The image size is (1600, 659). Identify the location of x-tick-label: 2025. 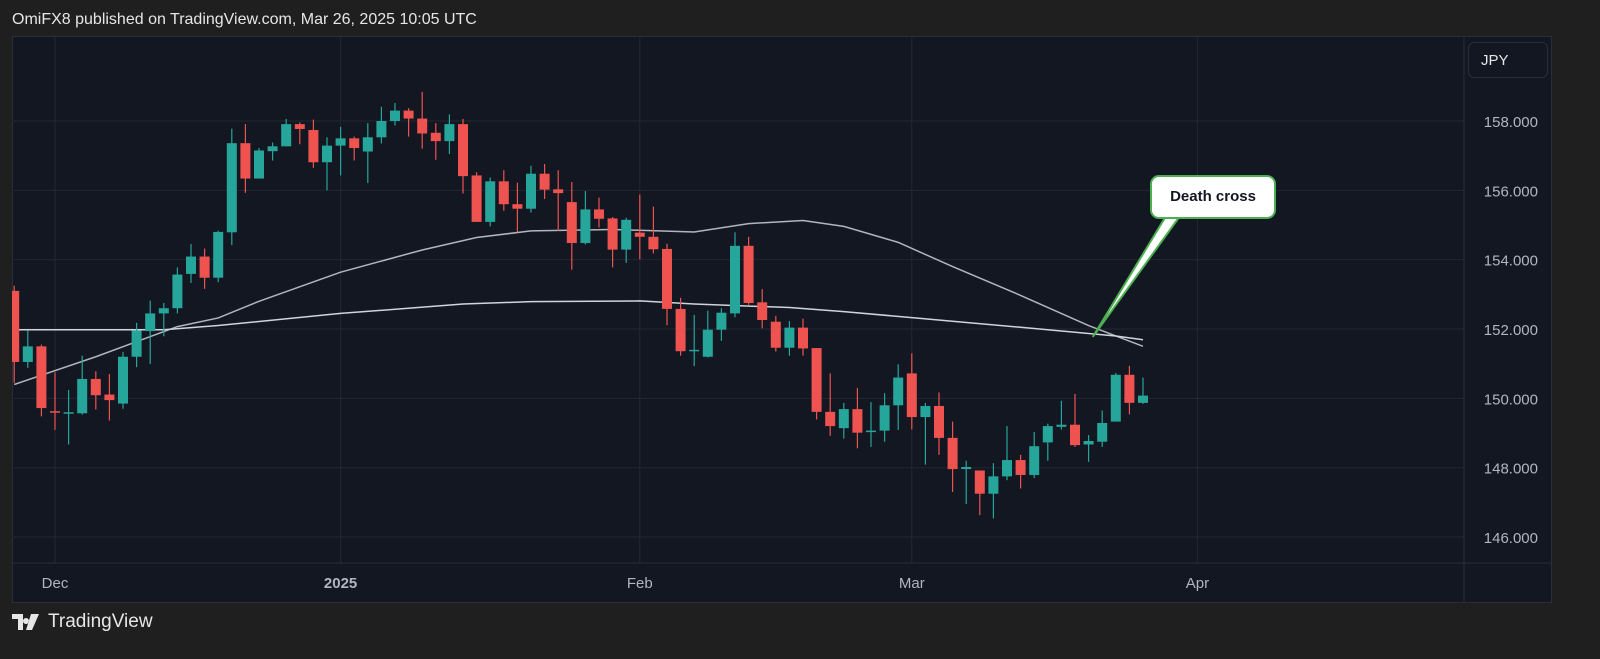
(340, 583).